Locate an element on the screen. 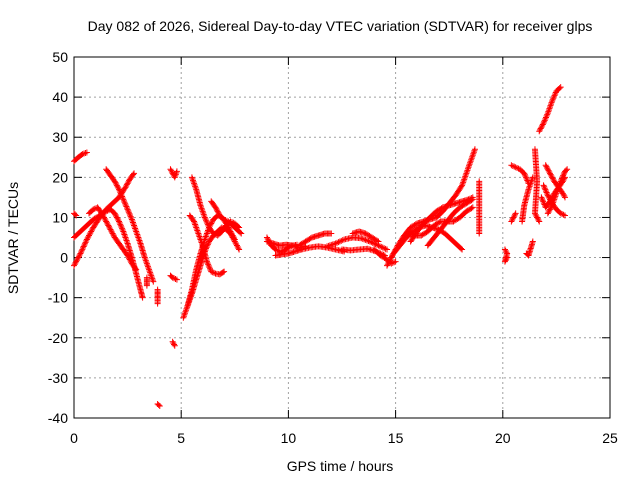 The height and width of the screenshot is (480, 640). y-tick-label: -10 is located at coordinates (58, 298).